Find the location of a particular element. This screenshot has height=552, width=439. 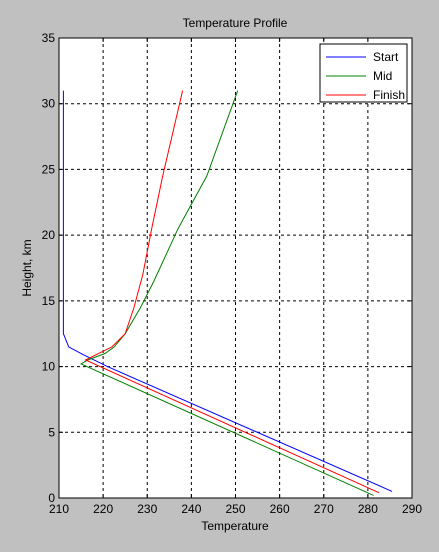

legend: Start Mid Finish is located at coordinates (363, 73).